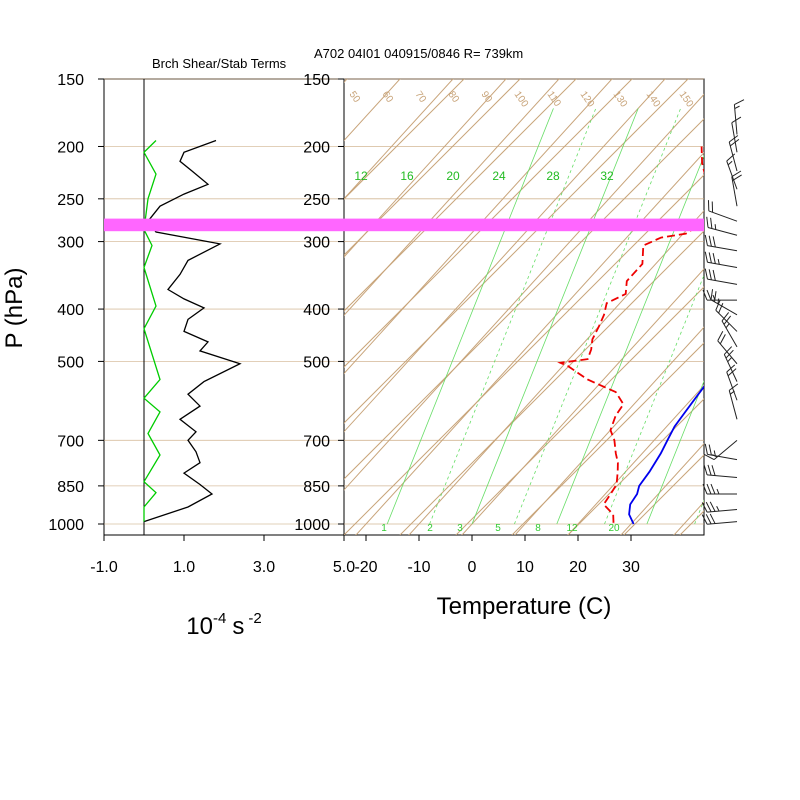  I want to click on x-tick-label: 3.0, so click(264, 567).